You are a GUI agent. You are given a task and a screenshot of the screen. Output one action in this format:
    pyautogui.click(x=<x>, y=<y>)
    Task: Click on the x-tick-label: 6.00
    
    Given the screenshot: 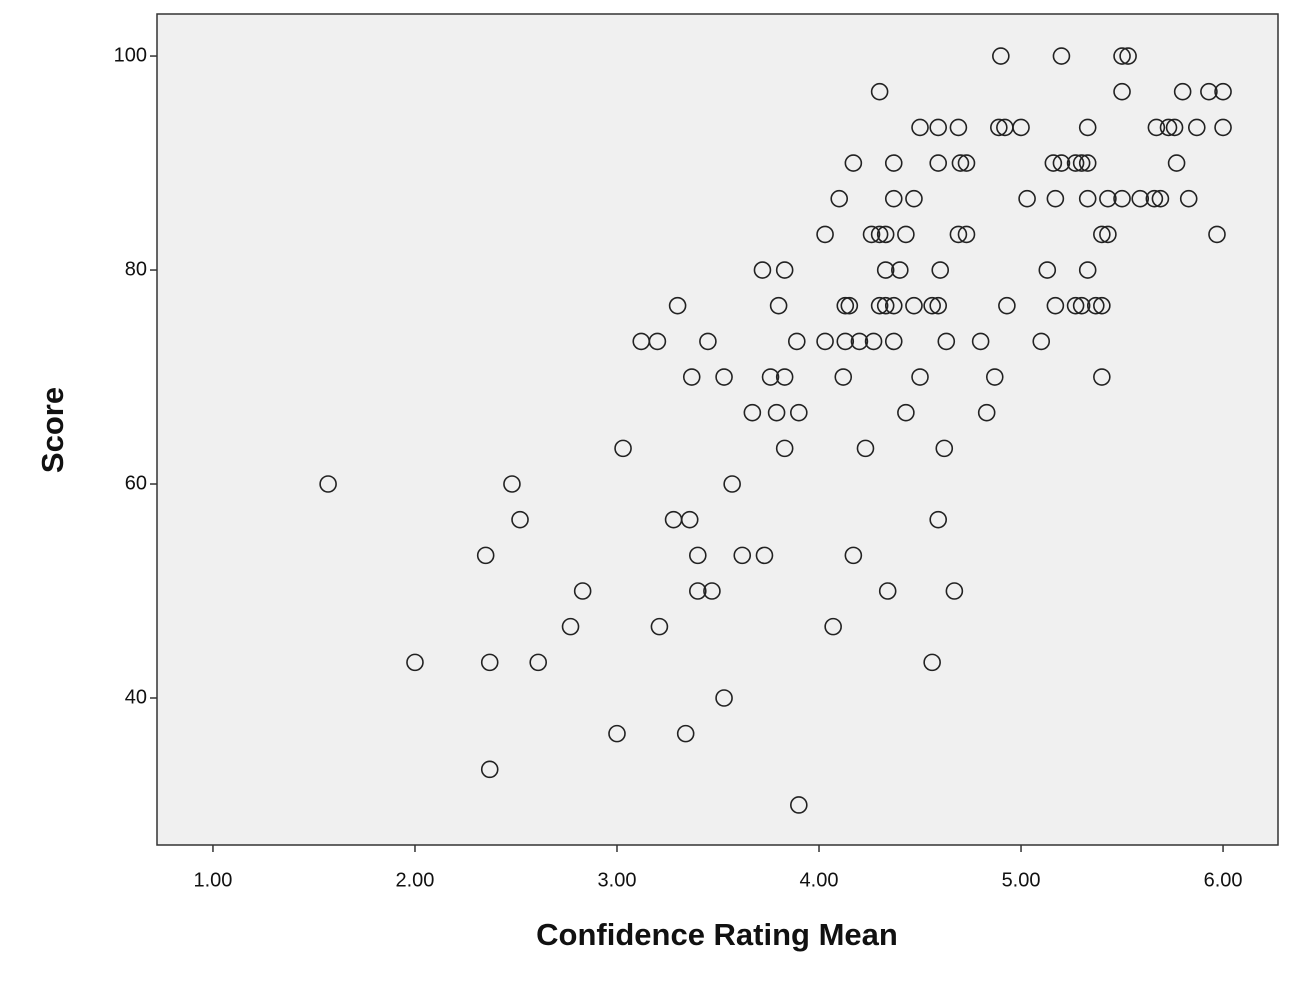 What is the action you would take?
    pyautogui.click(x=1223, y=880)
    